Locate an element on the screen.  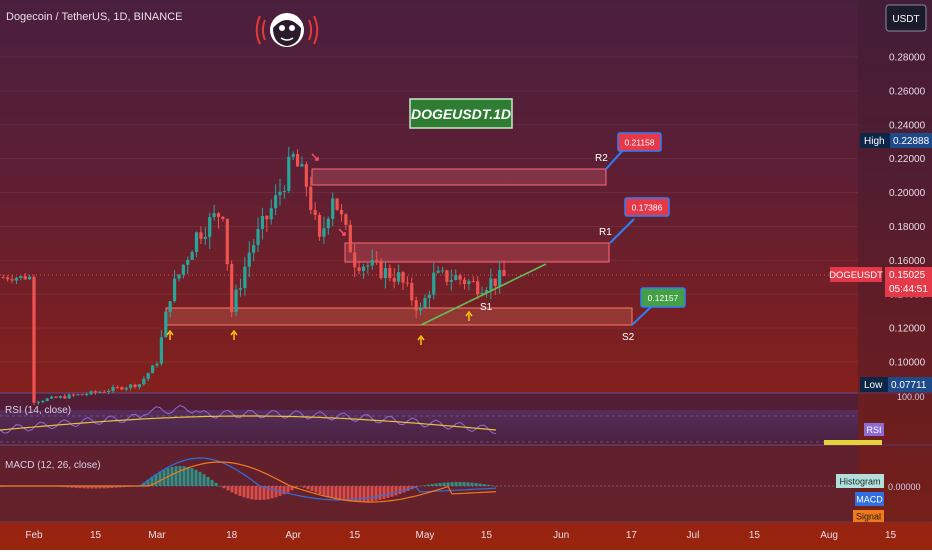
r2-resistance-zone is located at coordinates (459, 177).